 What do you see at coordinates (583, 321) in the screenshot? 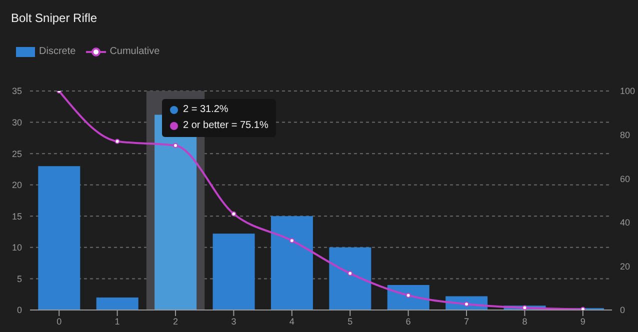
I see `x-tick-label: 9` at bounding box center [583, 321].